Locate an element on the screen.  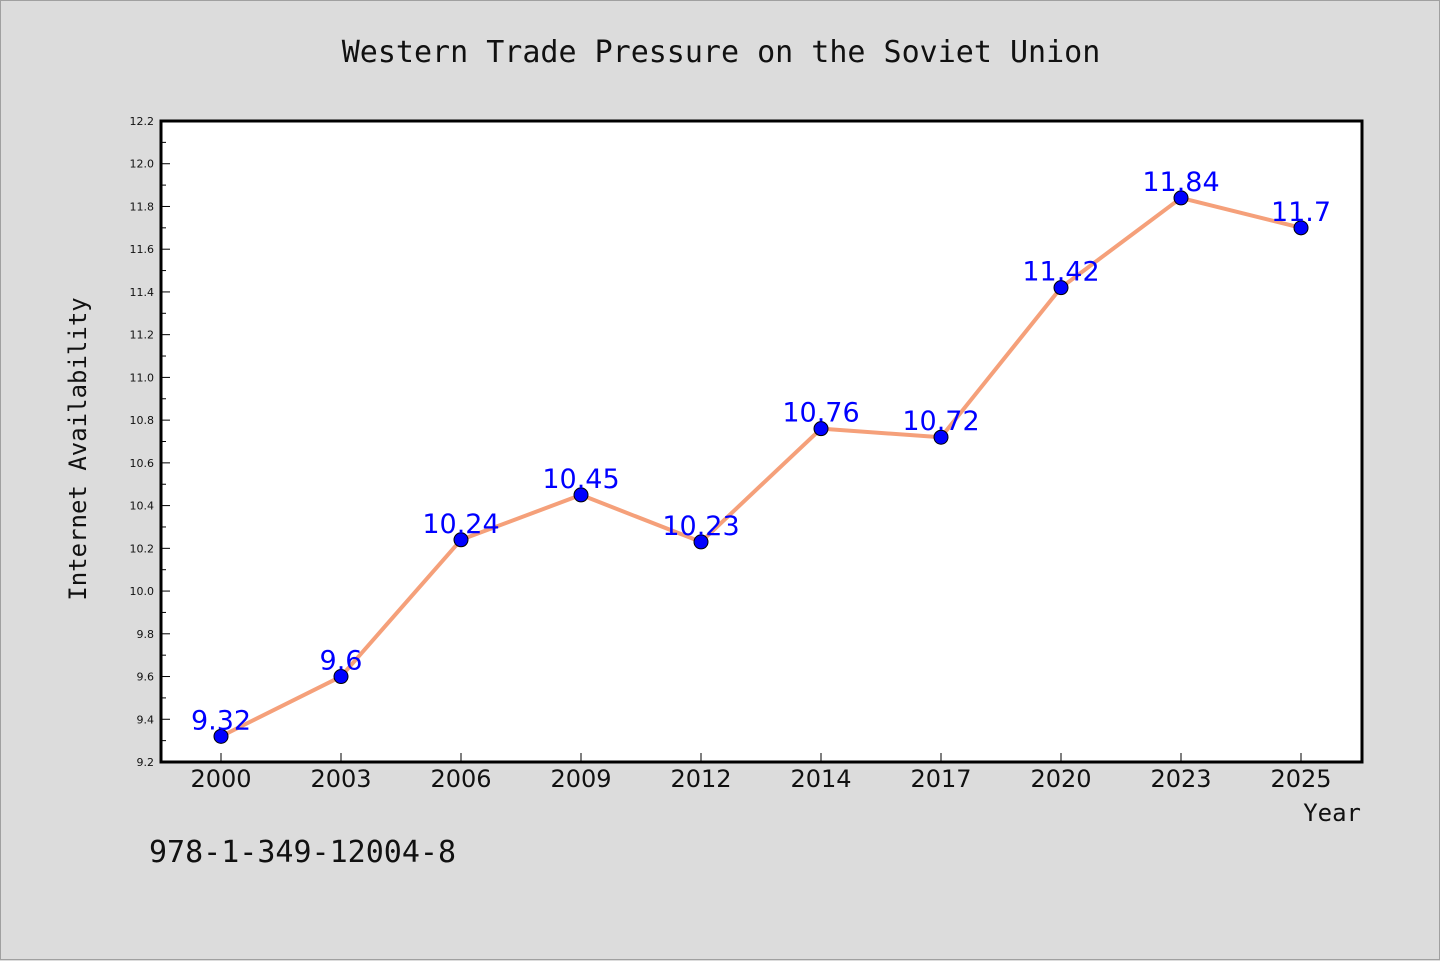
y-tick-label: 12.2 is located at coordinates (142, 121).